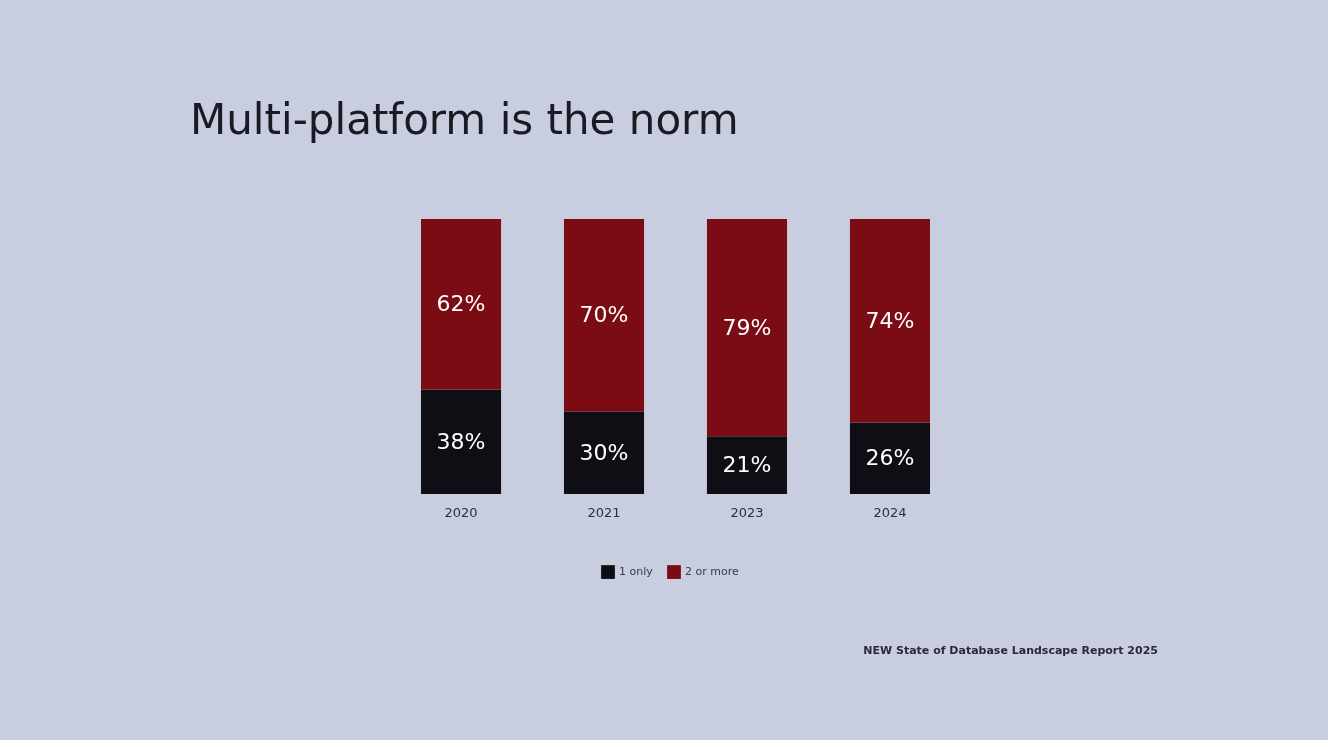 The height and width of the screenshot is (747, 1328). I want to click on data-label: 30%, so click(604, 452).